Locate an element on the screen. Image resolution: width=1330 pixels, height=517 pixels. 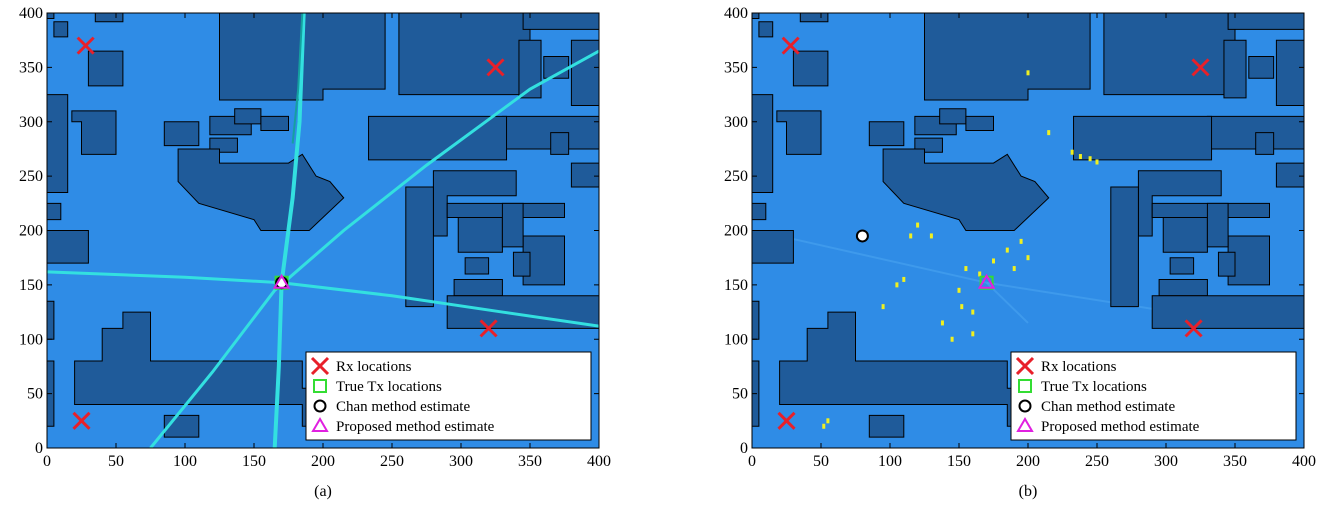
y-tick-label: 150 is located at coordinates (31, 285).